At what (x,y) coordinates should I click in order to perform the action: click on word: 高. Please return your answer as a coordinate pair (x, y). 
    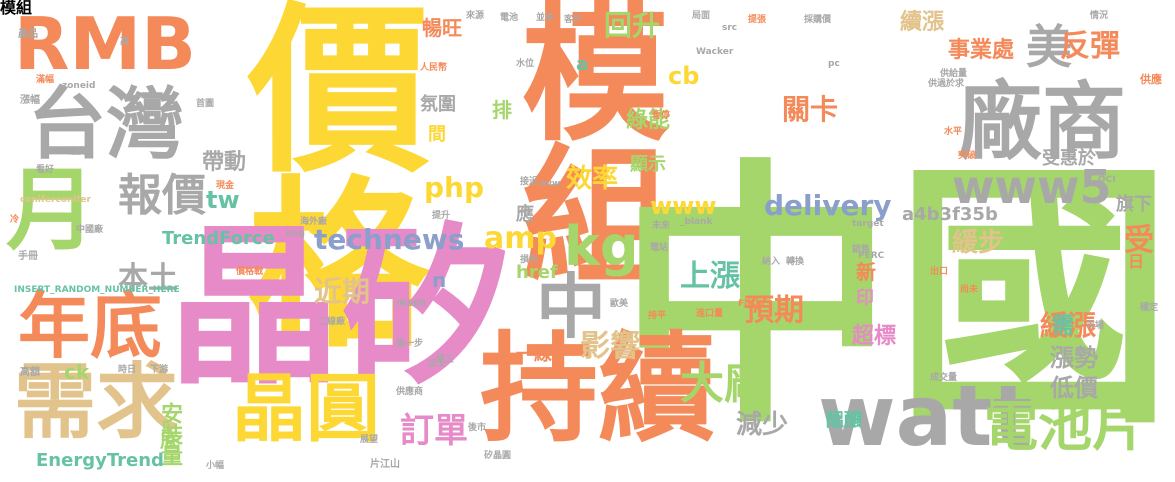
    Looking at the image, I should click on (125, 42).